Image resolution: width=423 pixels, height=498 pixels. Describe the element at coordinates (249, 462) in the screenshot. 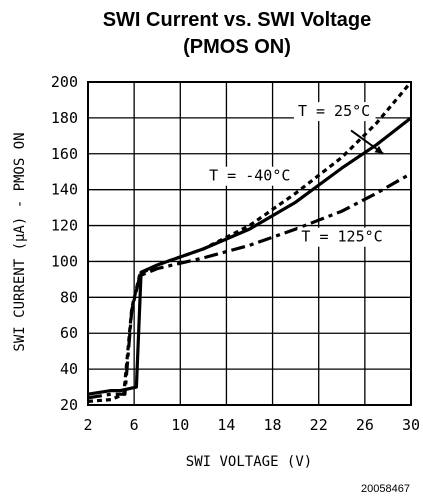

I see `x-axis-label: SWI VOLTAGE (V)` at that location.